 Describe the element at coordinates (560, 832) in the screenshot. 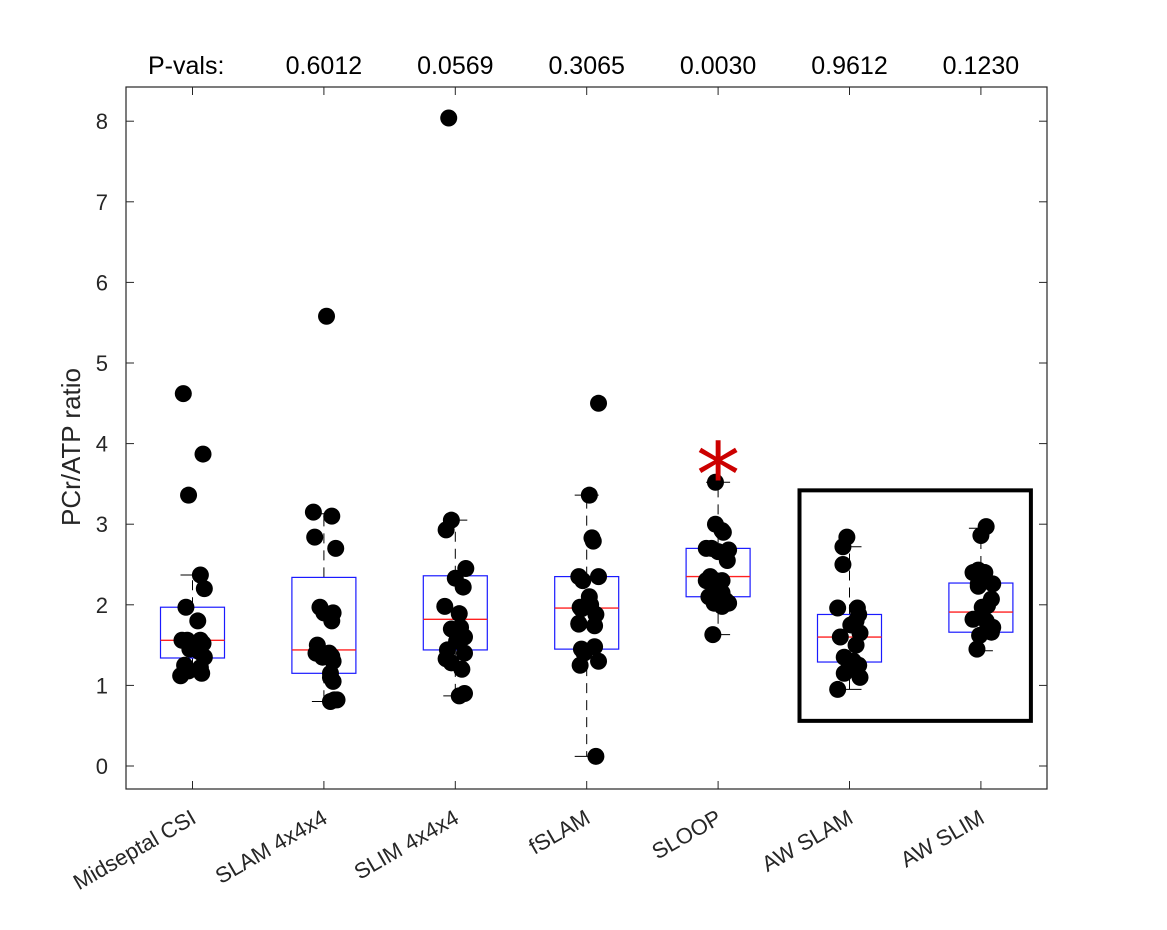

I see `x-tick-label: fSLAM` at that location.